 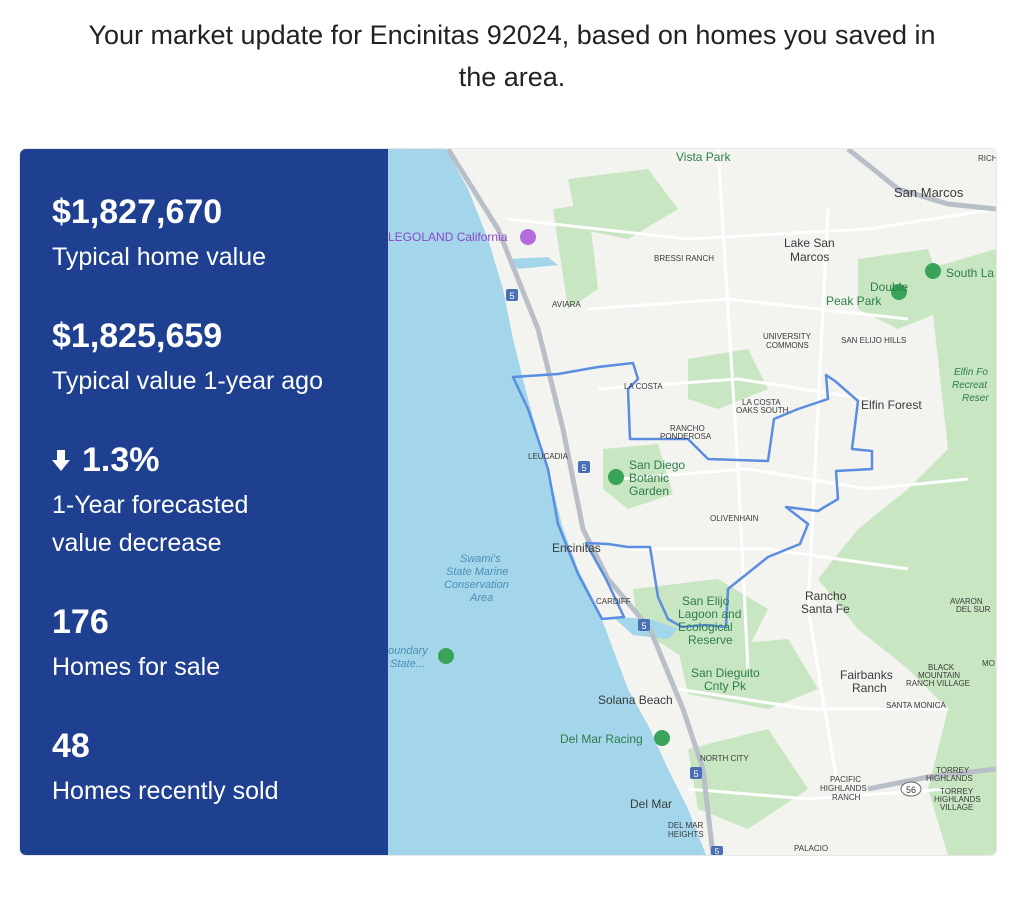 I want to click on label-lagoon-1: San Elijo, so click(x=706, y=601).